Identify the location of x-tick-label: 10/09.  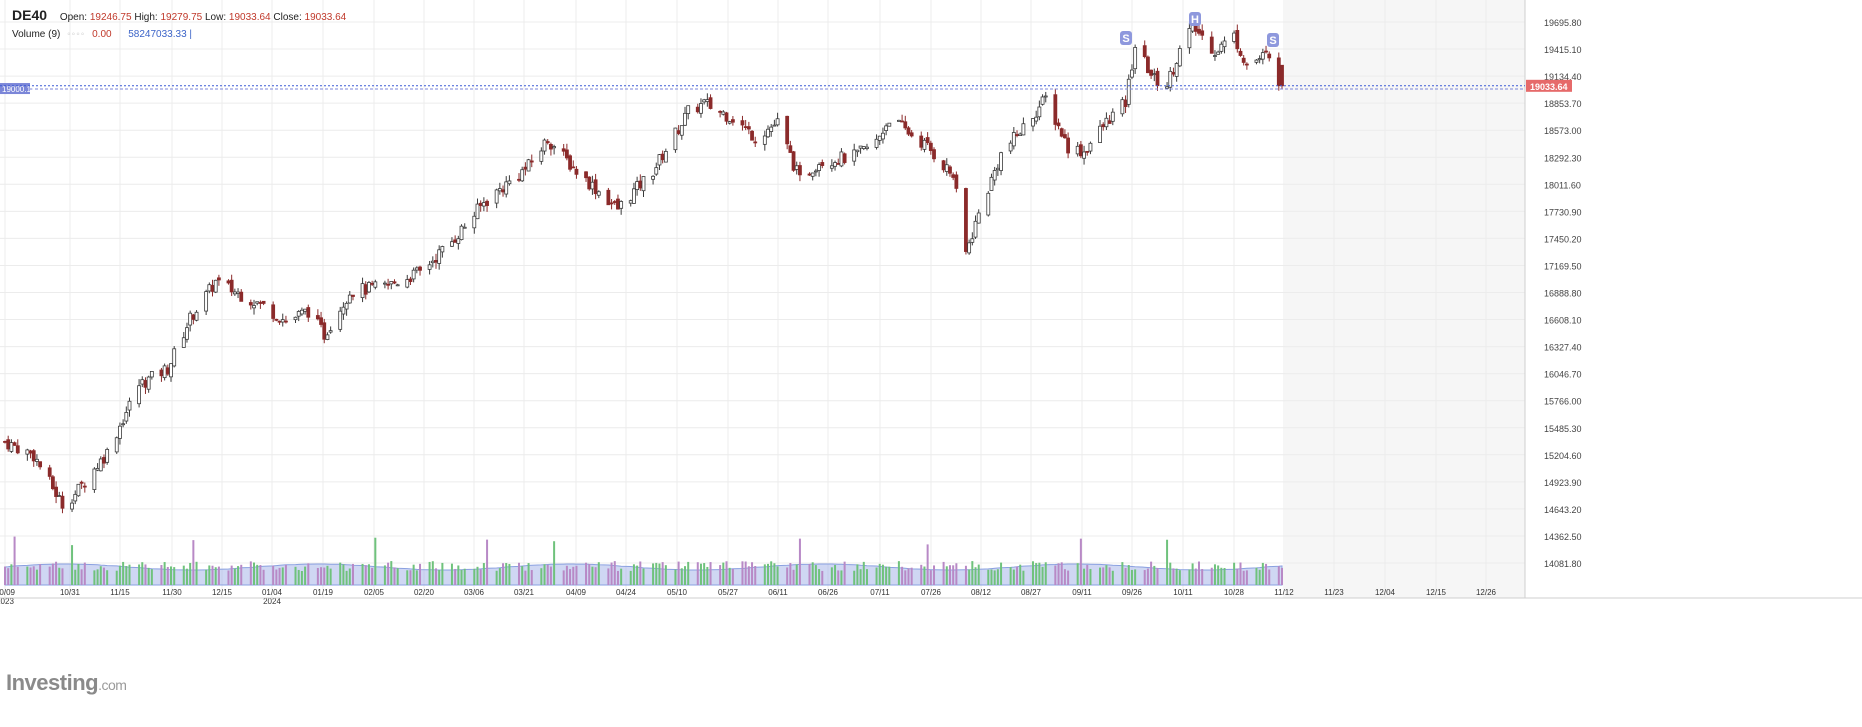
(8, 592).